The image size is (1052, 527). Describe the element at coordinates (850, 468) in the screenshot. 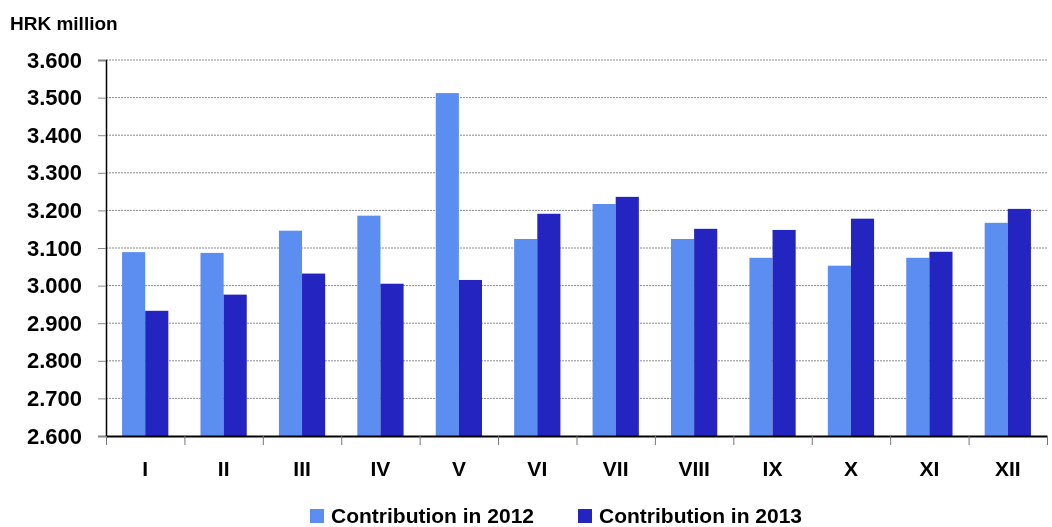

I see `x-tick-label: X` at that location.